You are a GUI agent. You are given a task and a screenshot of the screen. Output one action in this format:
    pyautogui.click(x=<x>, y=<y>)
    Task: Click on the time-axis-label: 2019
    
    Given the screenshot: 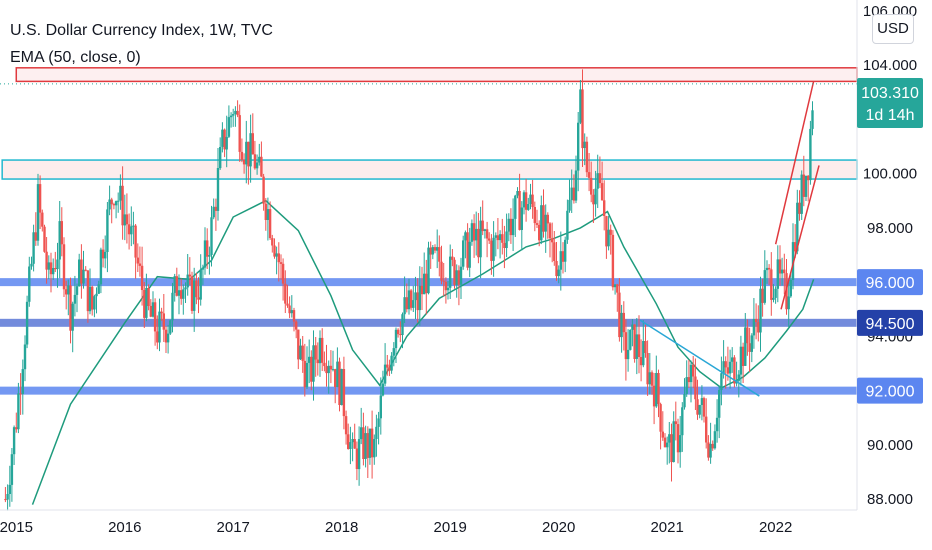 What is the action you would take?
    pyautogui.click(x=450, y=527)
    